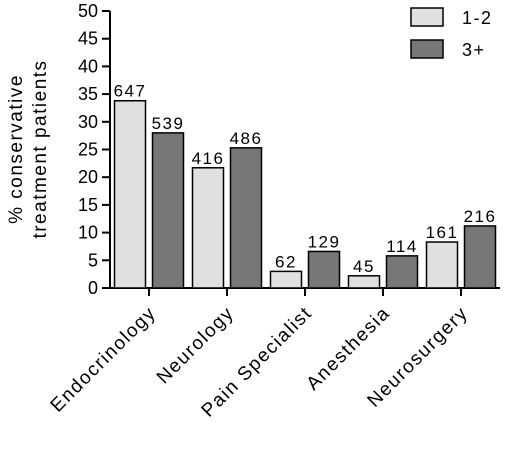 This screenshot has width=510, height=452. I want to click on y-tick-label: 30, so click(88, 122).